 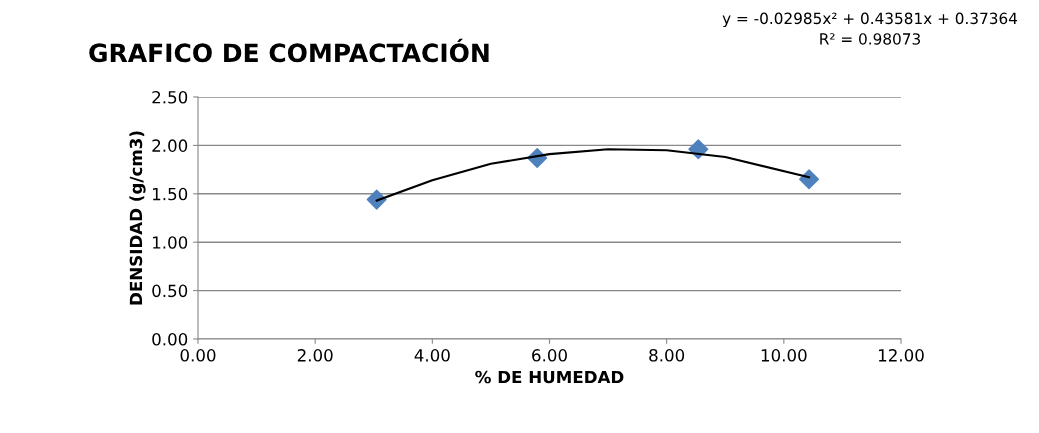 I want to click on x-tick-label: 8.00, so click(x=667, y=355).